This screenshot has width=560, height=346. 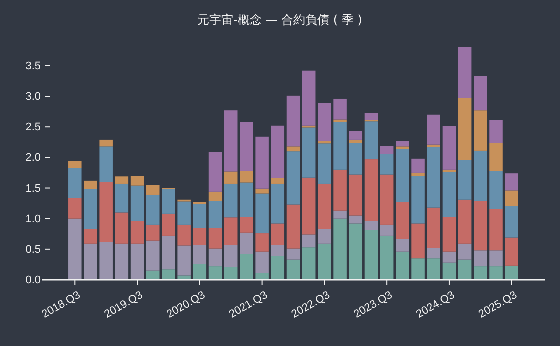 What do you see at coordinates (280, 20) in the screenshot?
I see `chart-title: 元宇宙-概念 — 合約負債 ( 季 )` at bounding box center [280, 20].